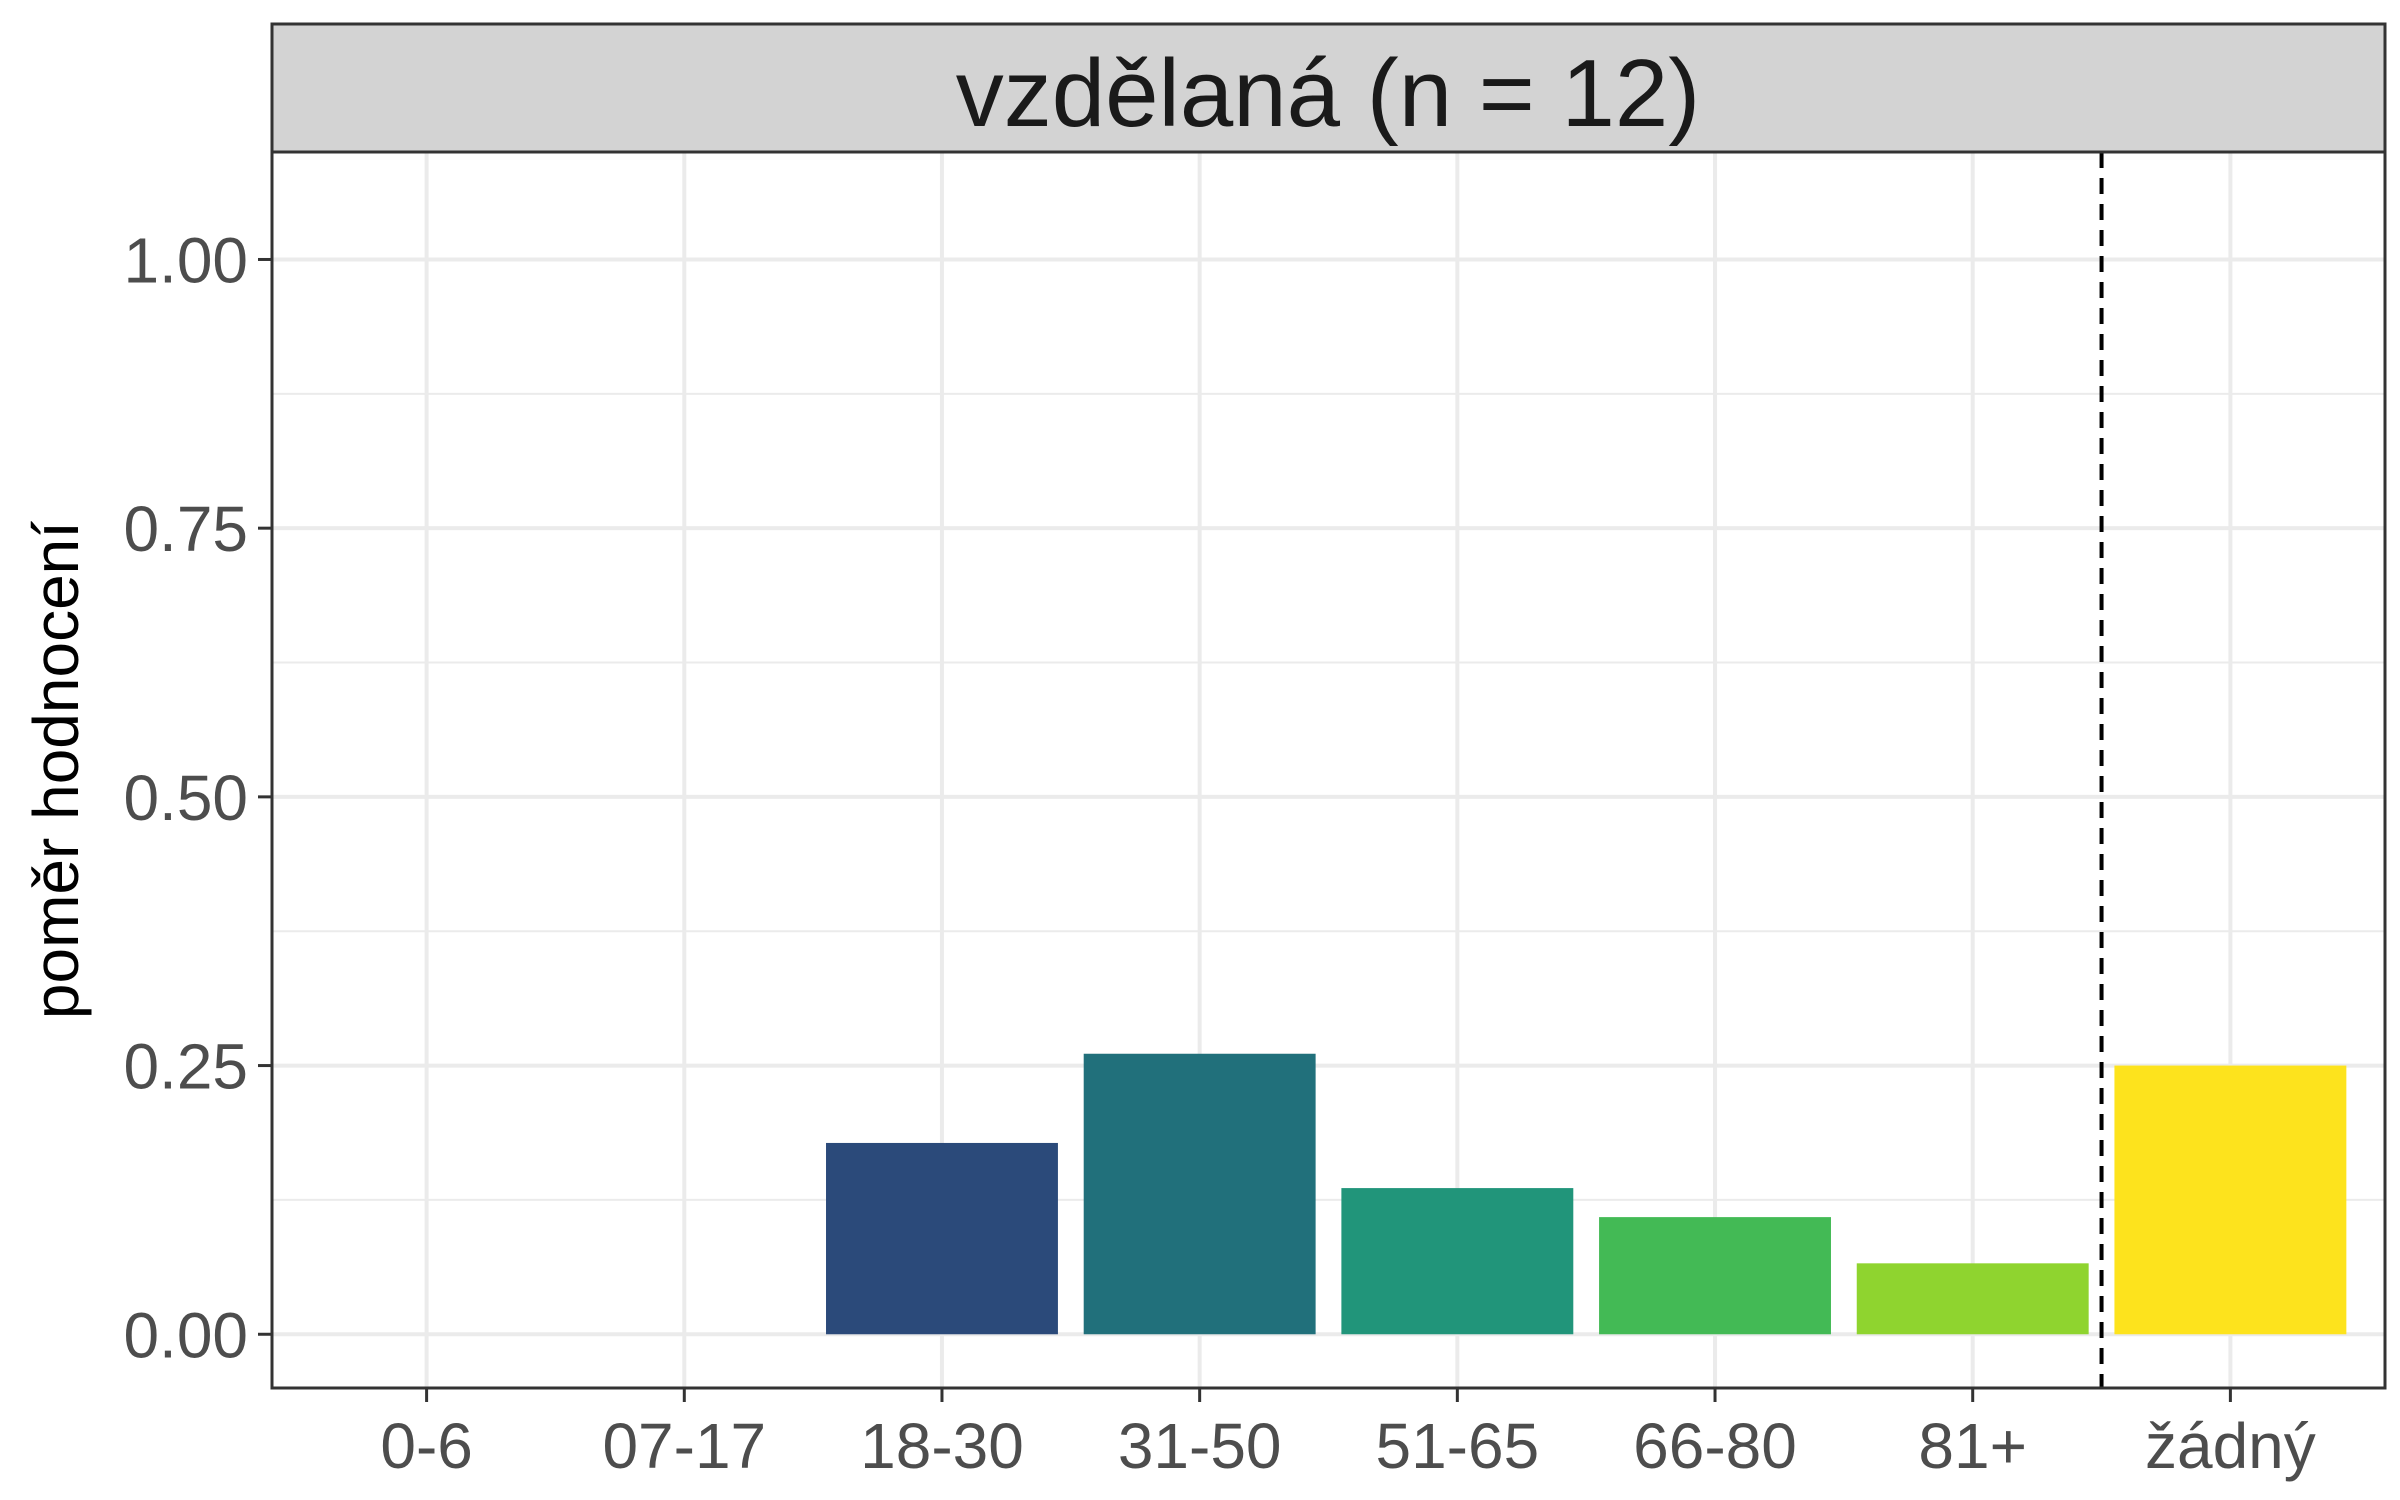 The width and height of the screenshot is (2400, 1500). Describe the element at coordinates (185, 529) in the screenshot. I see `y-tick-label: 0.75` at that location.